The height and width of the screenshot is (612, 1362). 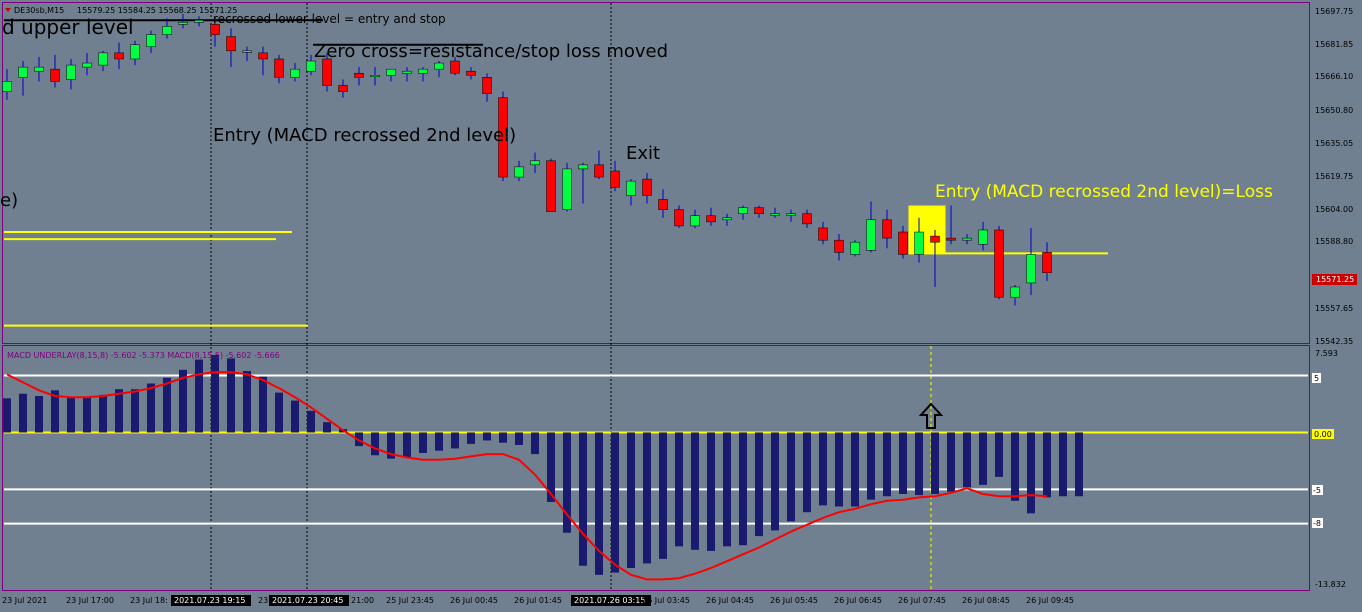 I want to click on time-tick: 26 Jul 03:45, so click(x=666, y=600).